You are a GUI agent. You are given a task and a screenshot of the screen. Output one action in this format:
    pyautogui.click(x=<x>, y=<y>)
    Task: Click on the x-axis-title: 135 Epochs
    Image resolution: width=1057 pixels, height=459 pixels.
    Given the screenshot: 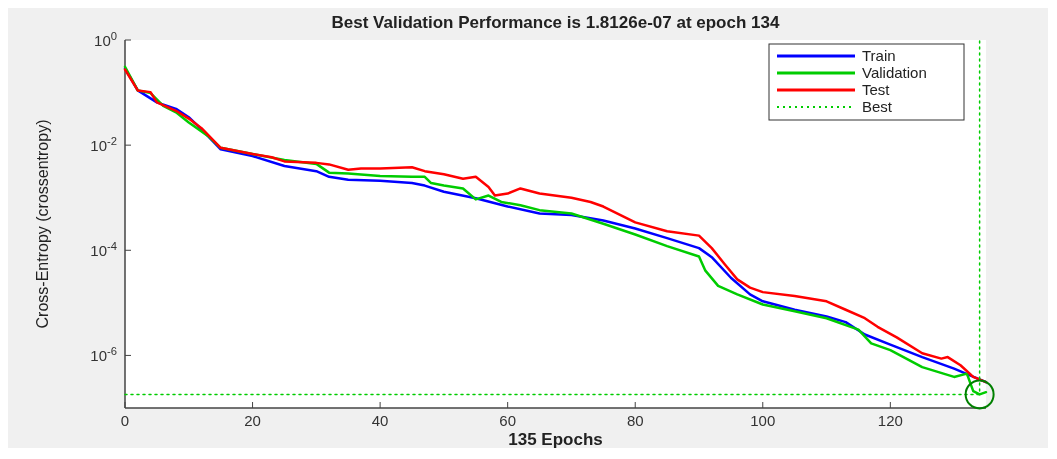 What is the action you would take?
    pyautogui.click(x=555, y=439)
    